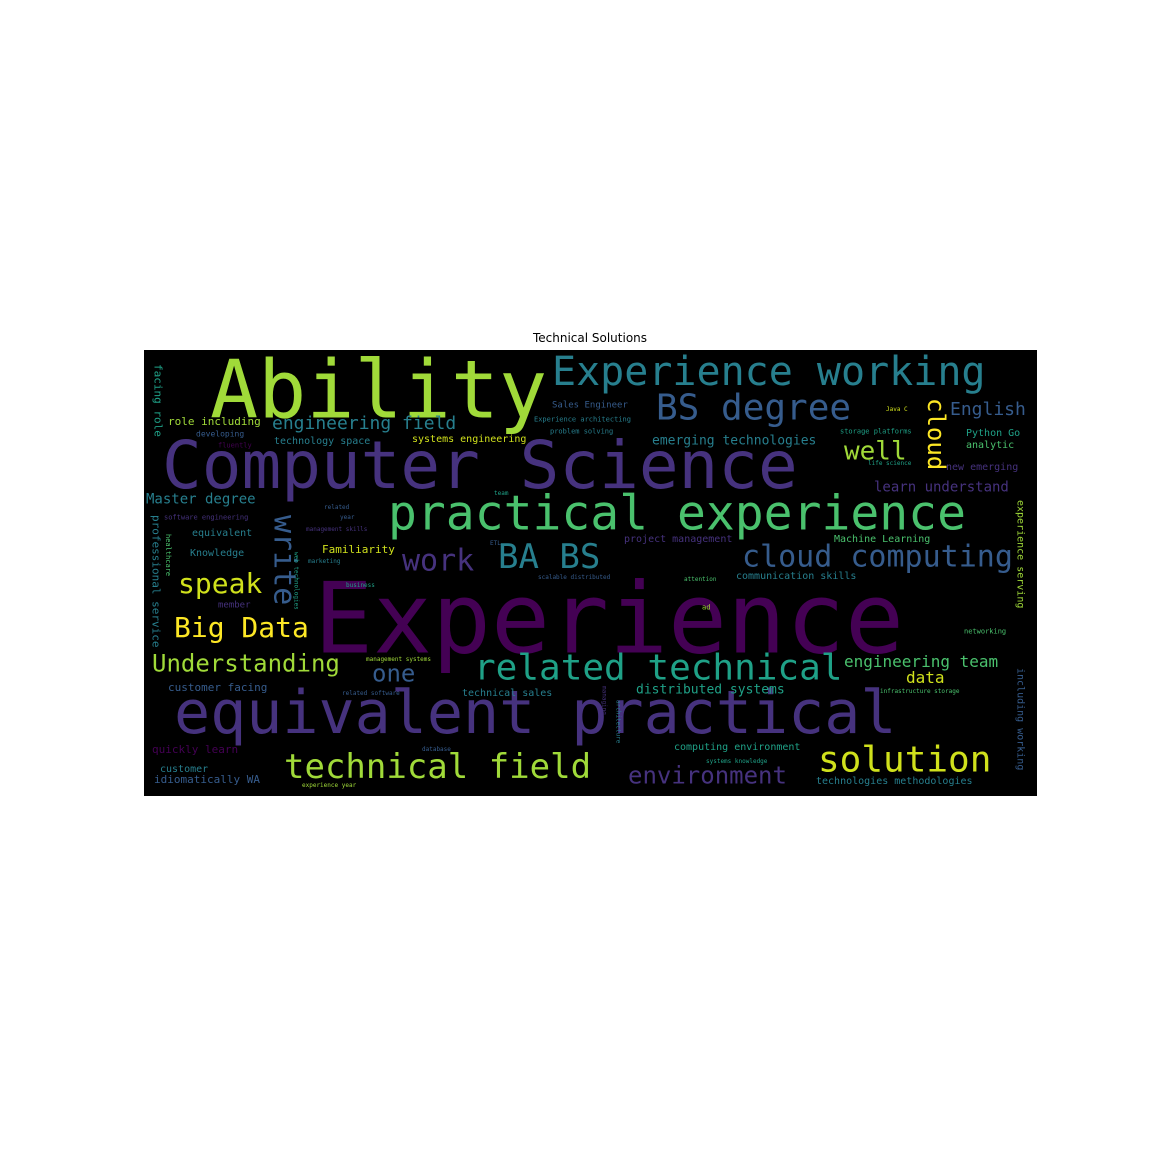  Describe the element at coordinates (993, 433) in the screenshot. I see `cloud-word-python-go: Python Go` at that location.